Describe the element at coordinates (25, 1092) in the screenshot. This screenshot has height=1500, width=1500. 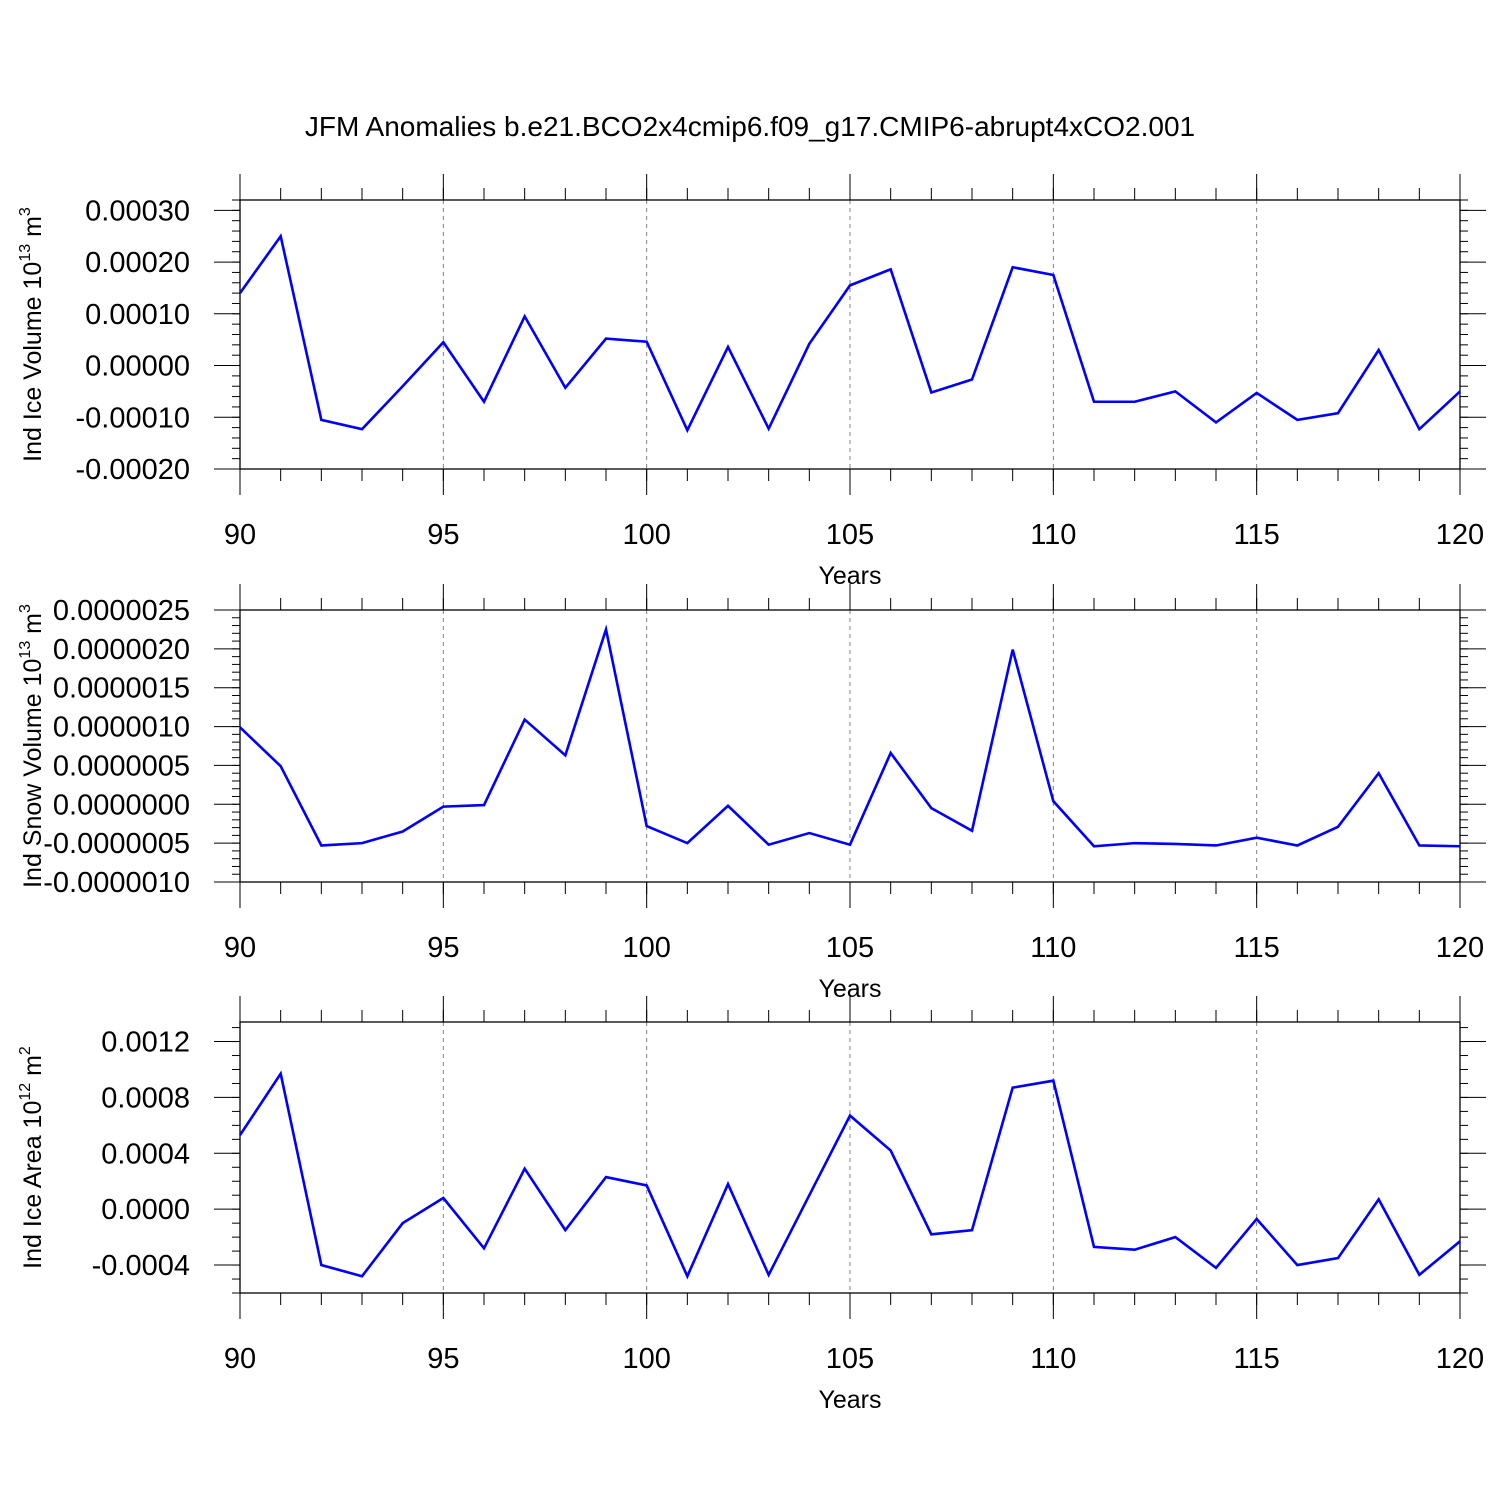
I see `y-axis-label-exponent: 12` at that location.